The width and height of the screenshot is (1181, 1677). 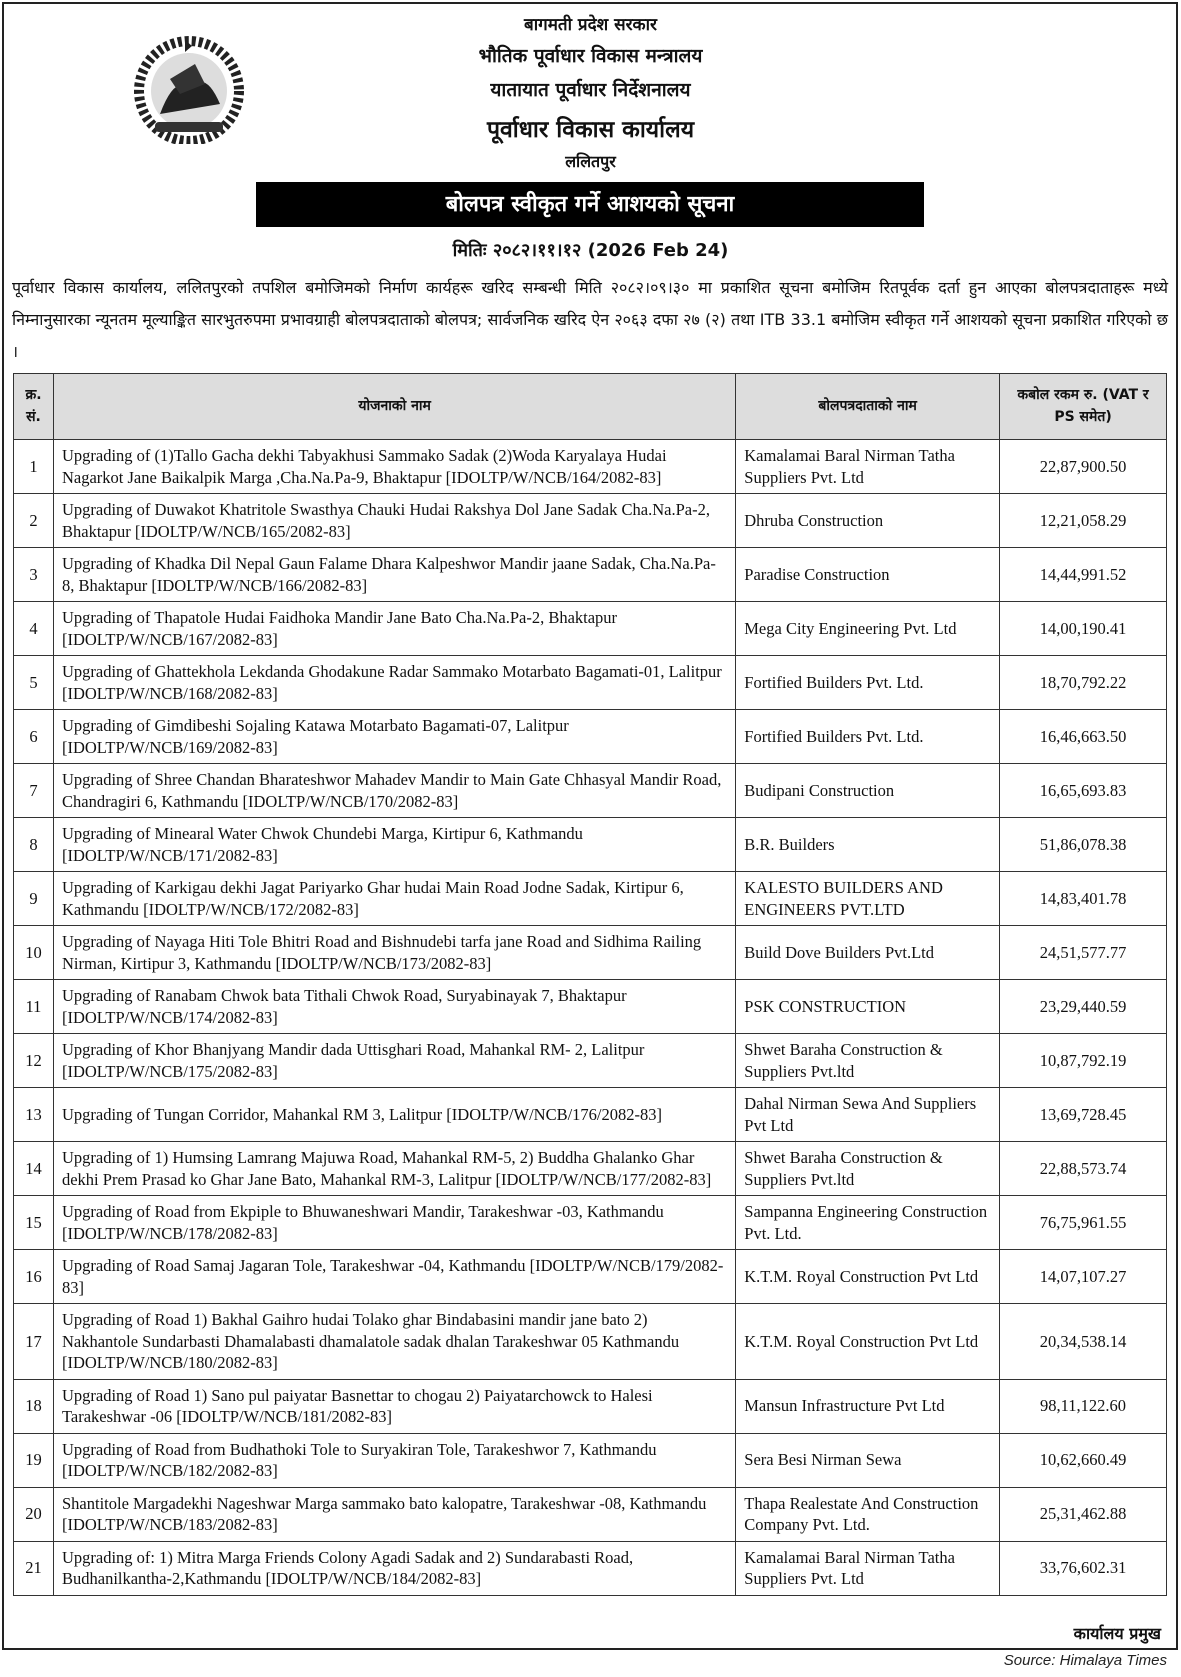 What do you see at coordinates (33, 1460) in the screenshot?
I see `cell-sn: 19` at bounding box center [33, 1460].